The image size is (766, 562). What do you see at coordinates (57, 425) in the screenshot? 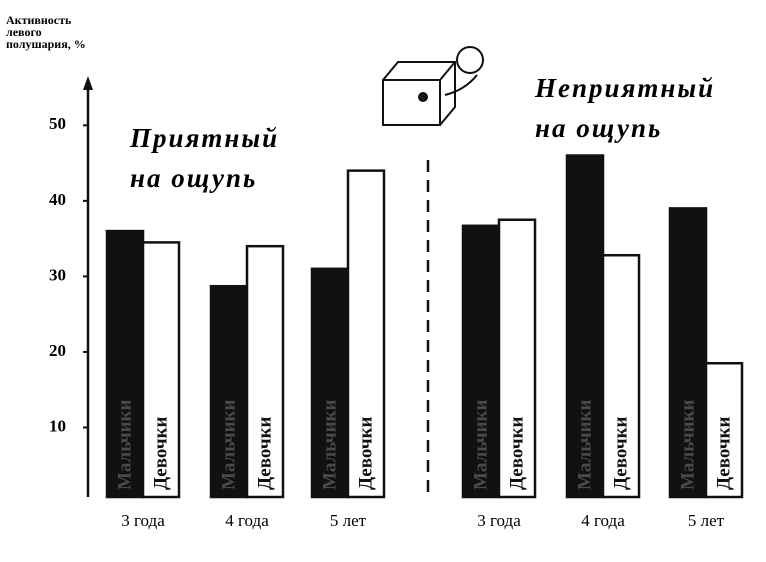
I see `y-tick-label: 10` at bounding box center [57, 425].